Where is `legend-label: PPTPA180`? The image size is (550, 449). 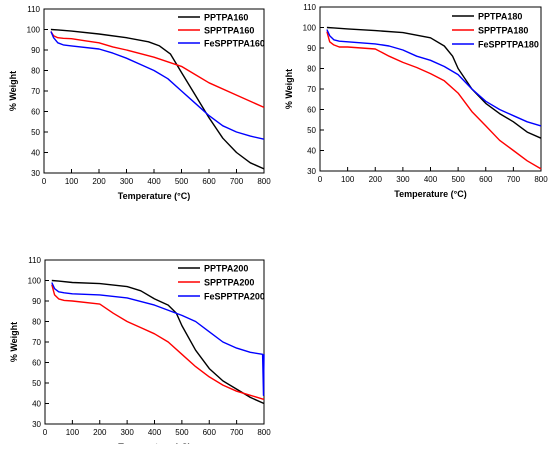 legend-label: PPTPA180 is located at coordinates (500, 17).